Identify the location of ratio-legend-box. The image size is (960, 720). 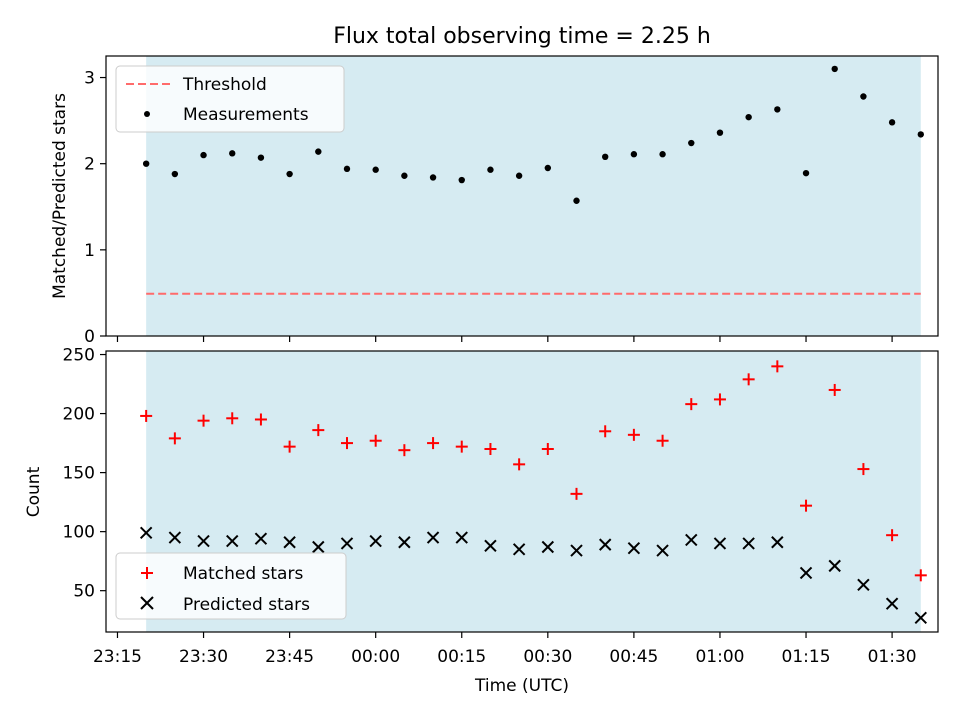
(230, 99).